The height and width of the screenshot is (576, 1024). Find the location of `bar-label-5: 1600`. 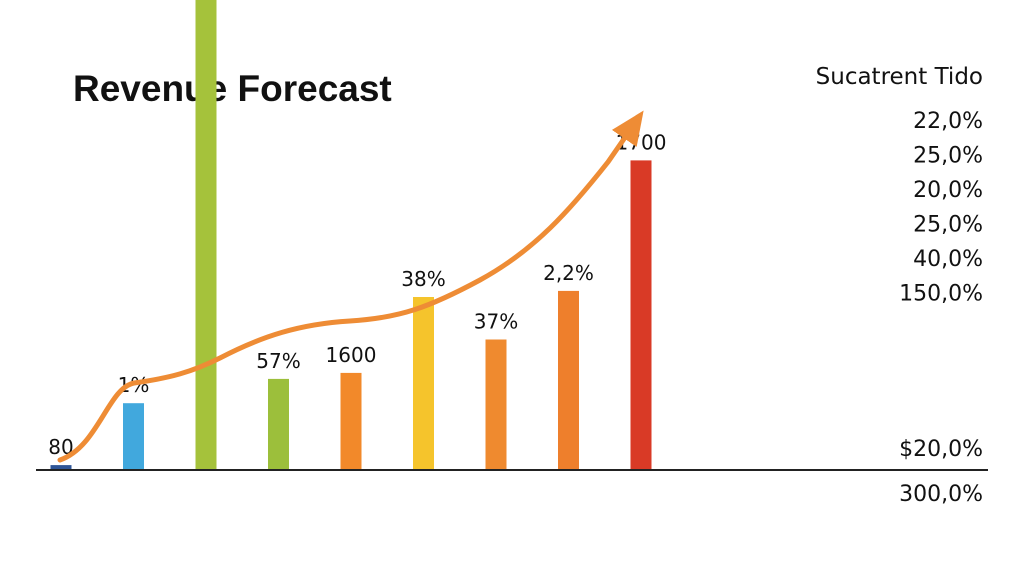

bar-label-5: 1600 is located at coordinates (351, 355).